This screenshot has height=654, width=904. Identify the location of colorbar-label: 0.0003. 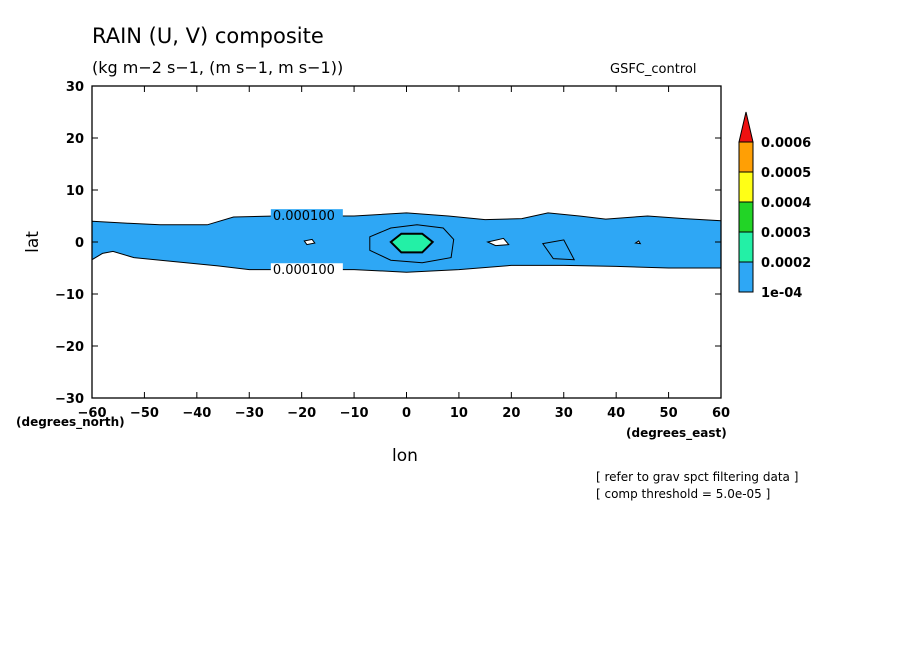
(786, 233).